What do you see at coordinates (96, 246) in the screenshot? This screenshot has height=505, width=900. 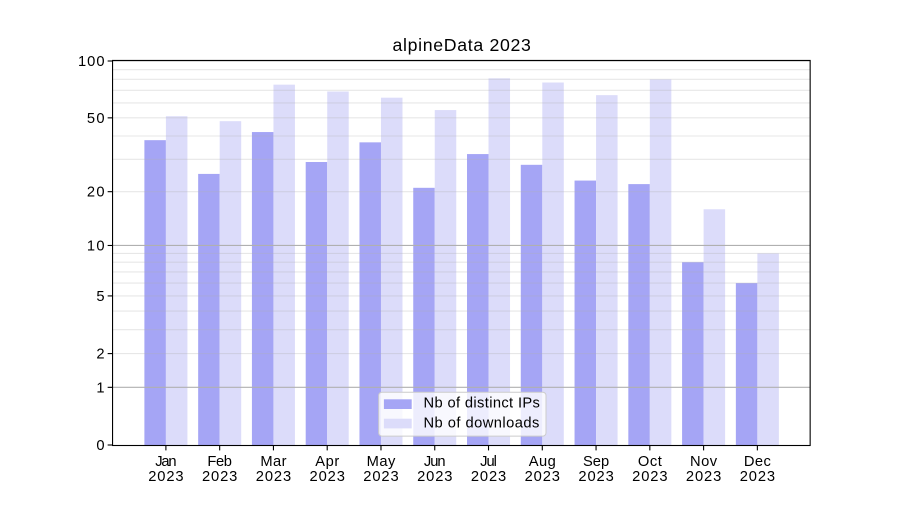 I see `svg-text: 10` at bounding box center [96, 246].